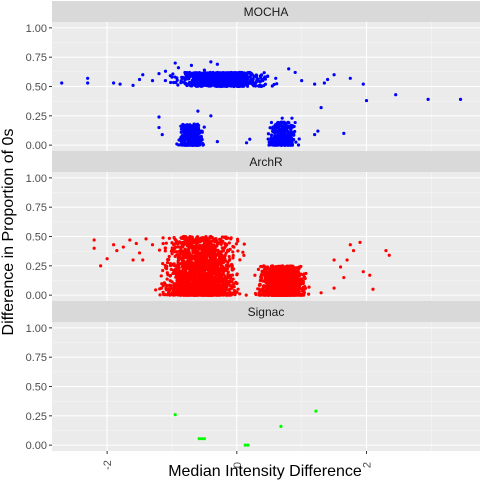 This screenshot has height=480, width=480. What do you see at coordinates (36, 117) in the screenshot?
I see `y-tick-label: 0.25` at bounding box center [36, 117].